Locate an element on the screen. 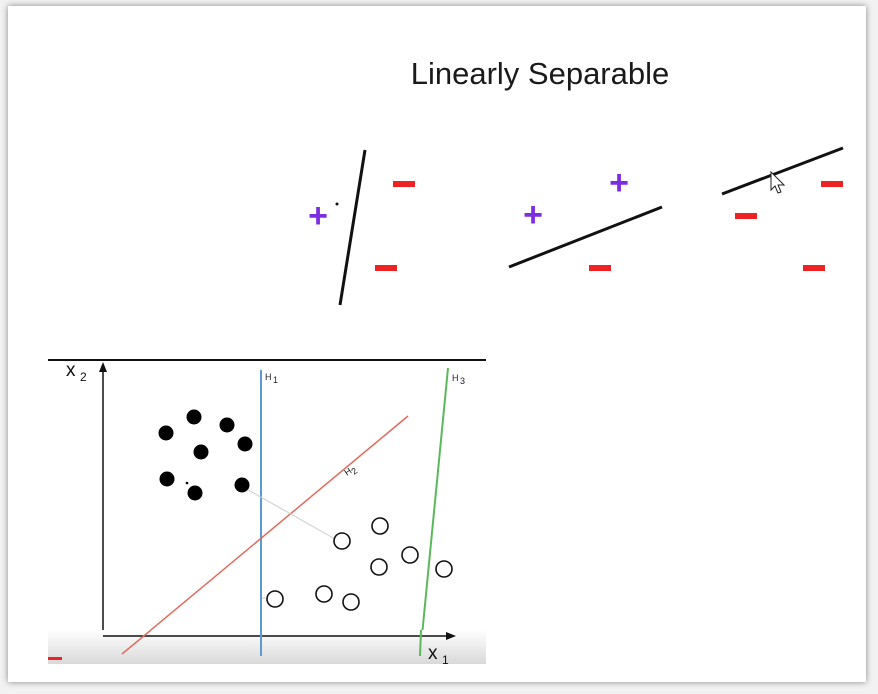  h2-label-sub: 2 is located at coordinates (354, 471).